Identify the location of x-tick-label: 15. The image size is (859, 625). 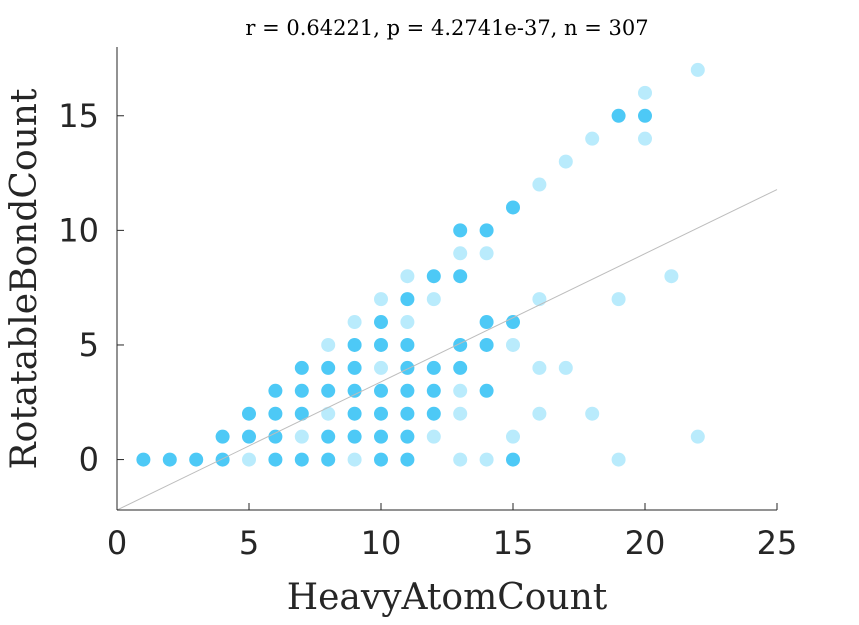
(513, 543).